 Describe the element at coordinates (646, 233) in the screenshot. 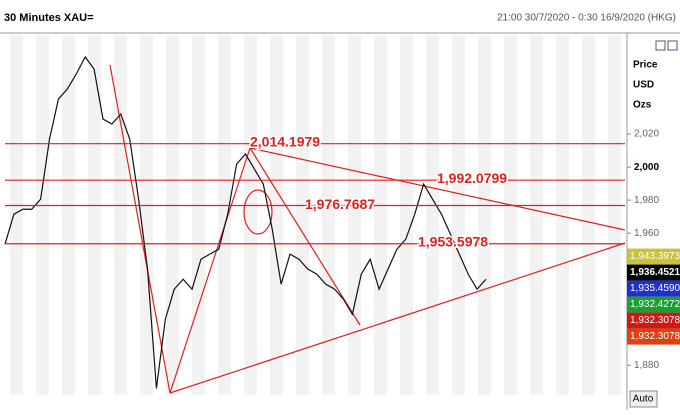

I see `y-tick-label: 1,960` at that location.